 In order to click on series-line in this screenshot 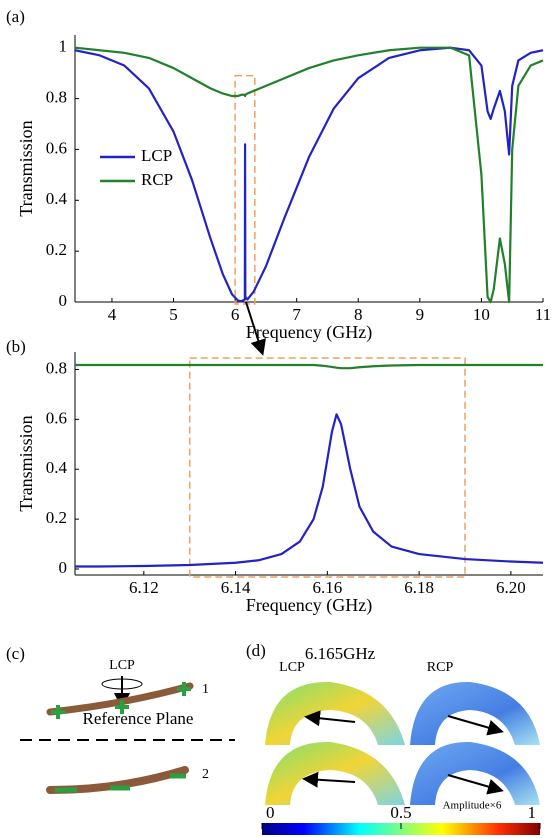, I will do `click(309, 366)`.